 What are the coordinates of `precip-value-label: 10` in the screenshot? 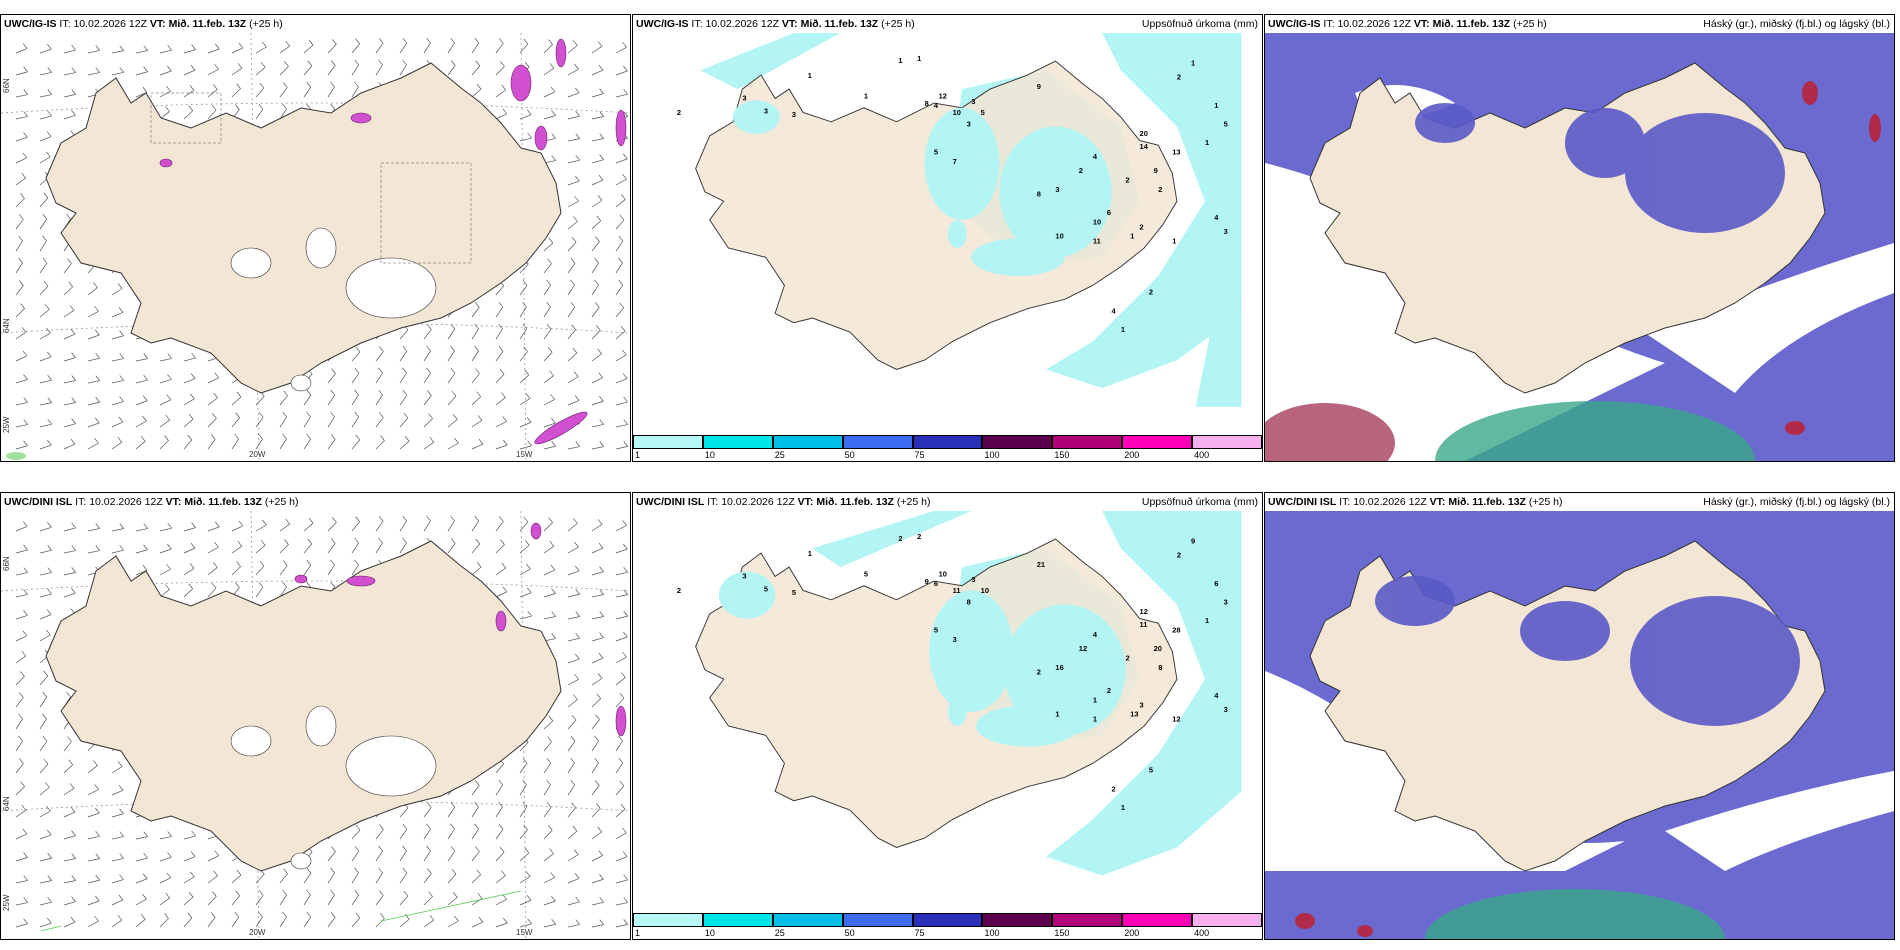 It's located at (957, 112).